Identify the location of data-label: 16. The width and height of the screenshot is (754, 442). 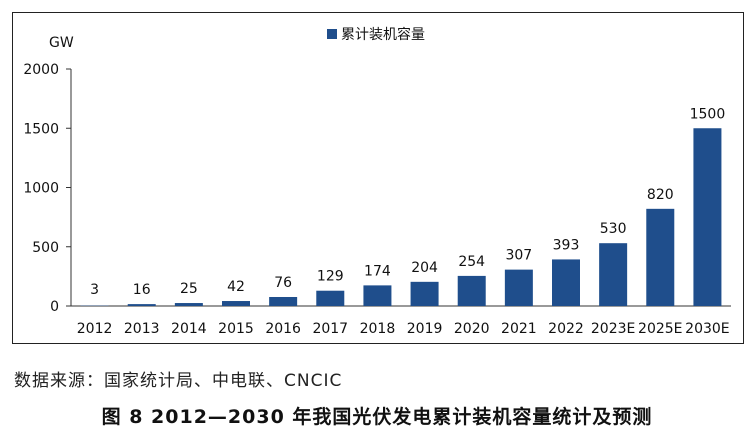
(142, 290).